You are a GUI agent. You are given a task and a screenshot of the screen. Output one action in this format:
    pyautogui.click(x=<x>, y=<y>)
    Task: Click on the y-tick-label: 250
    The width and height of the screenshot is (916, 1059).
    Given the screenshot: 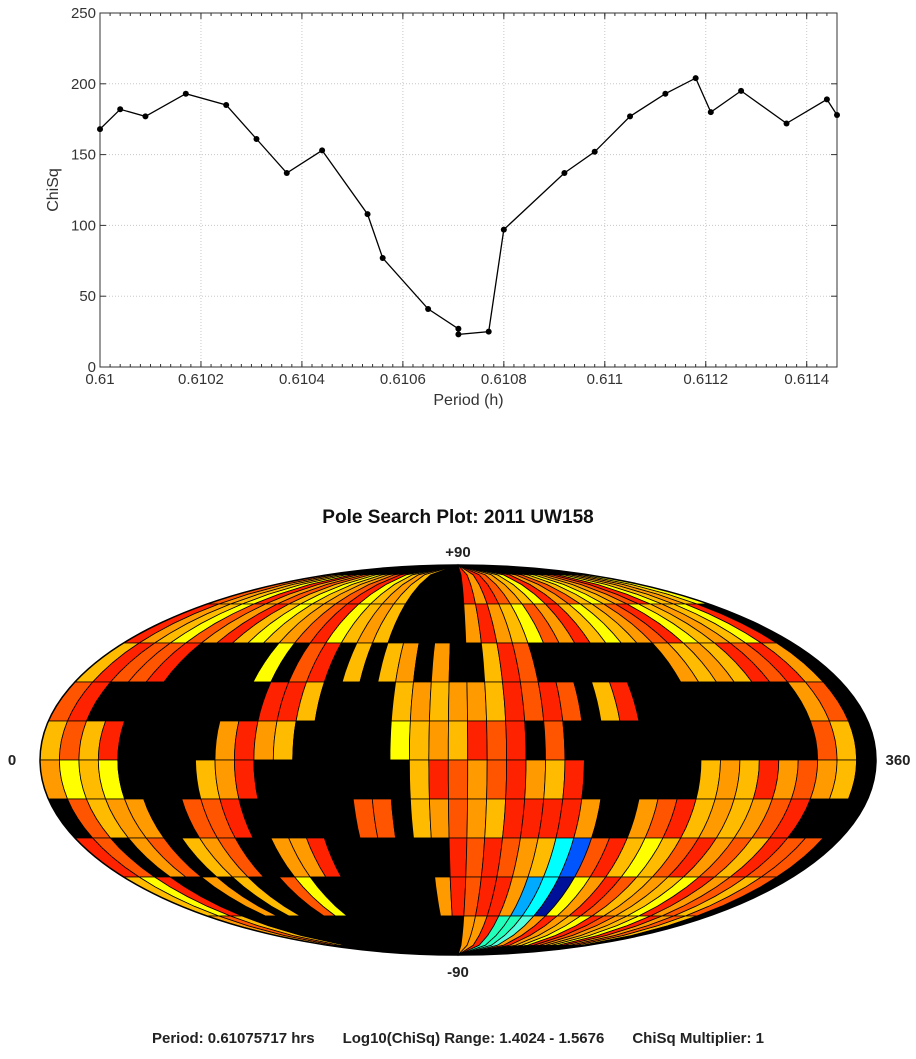 What is the action you would take?
    pyautogui.click(x=83, y=13)
    